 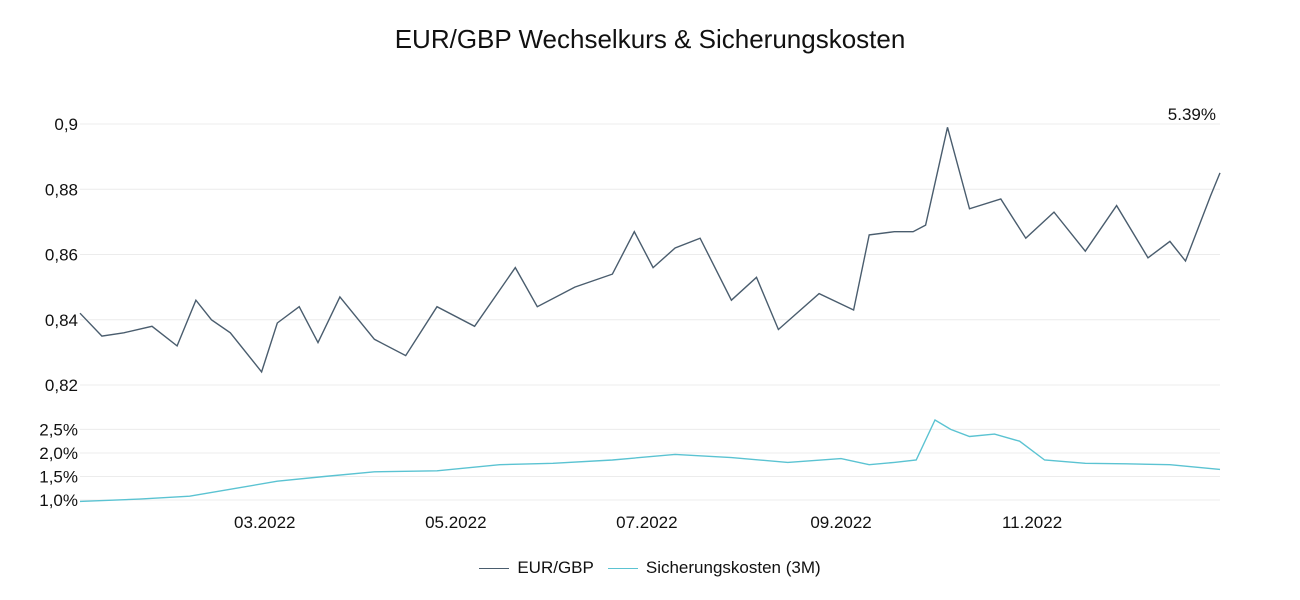 I want to click on lower-y-axis-ticks: 1,0% 1,5% 2,0% 2,5%, so click(x=58, y=465).